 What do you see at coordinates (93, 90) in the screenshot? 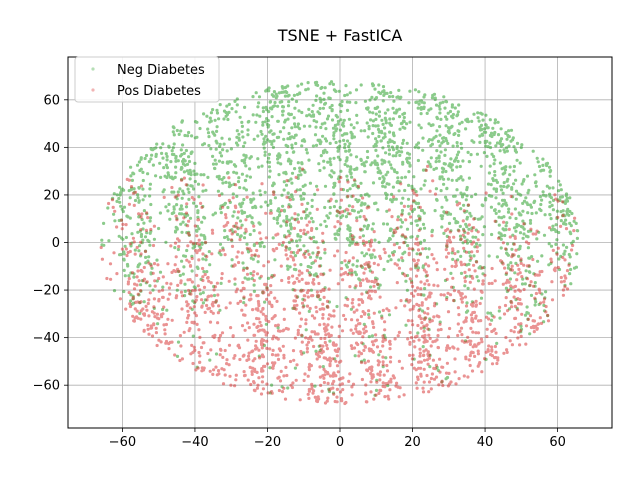
I see `legend-marker-pos` at bounding box center [93, 90].